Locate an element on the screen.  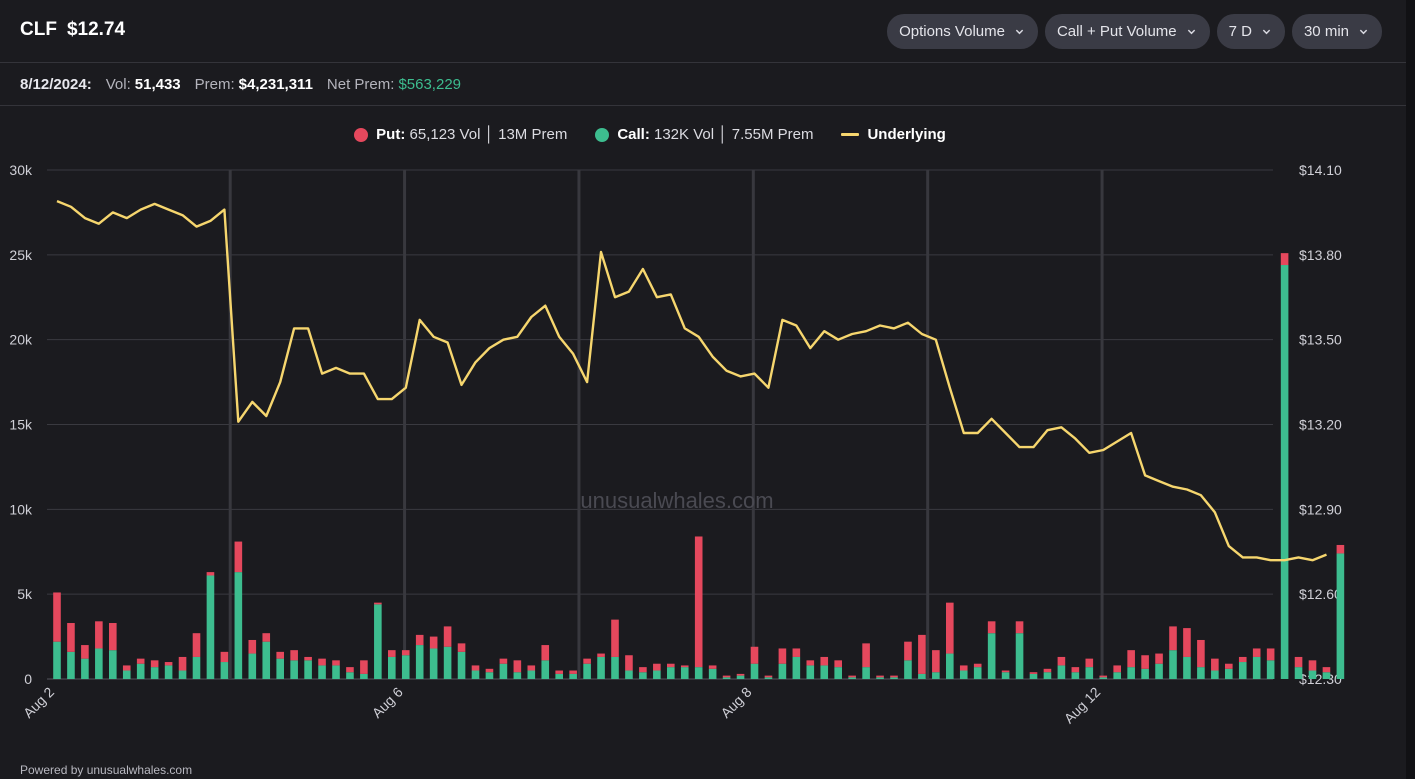
right-axis-tick-label: $12.90 is located at coordinates (1320, 509).